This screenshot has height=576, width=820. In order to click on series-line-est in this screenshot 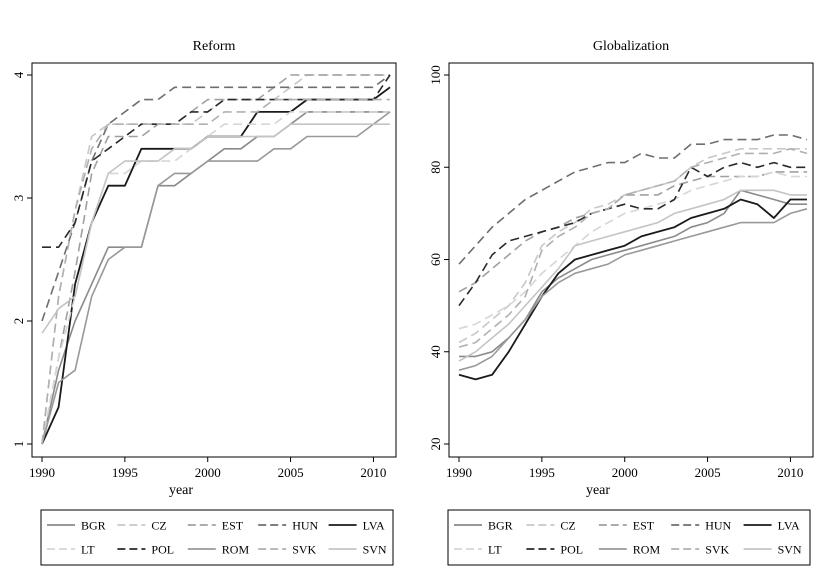, I will do `click(632, 232)`.